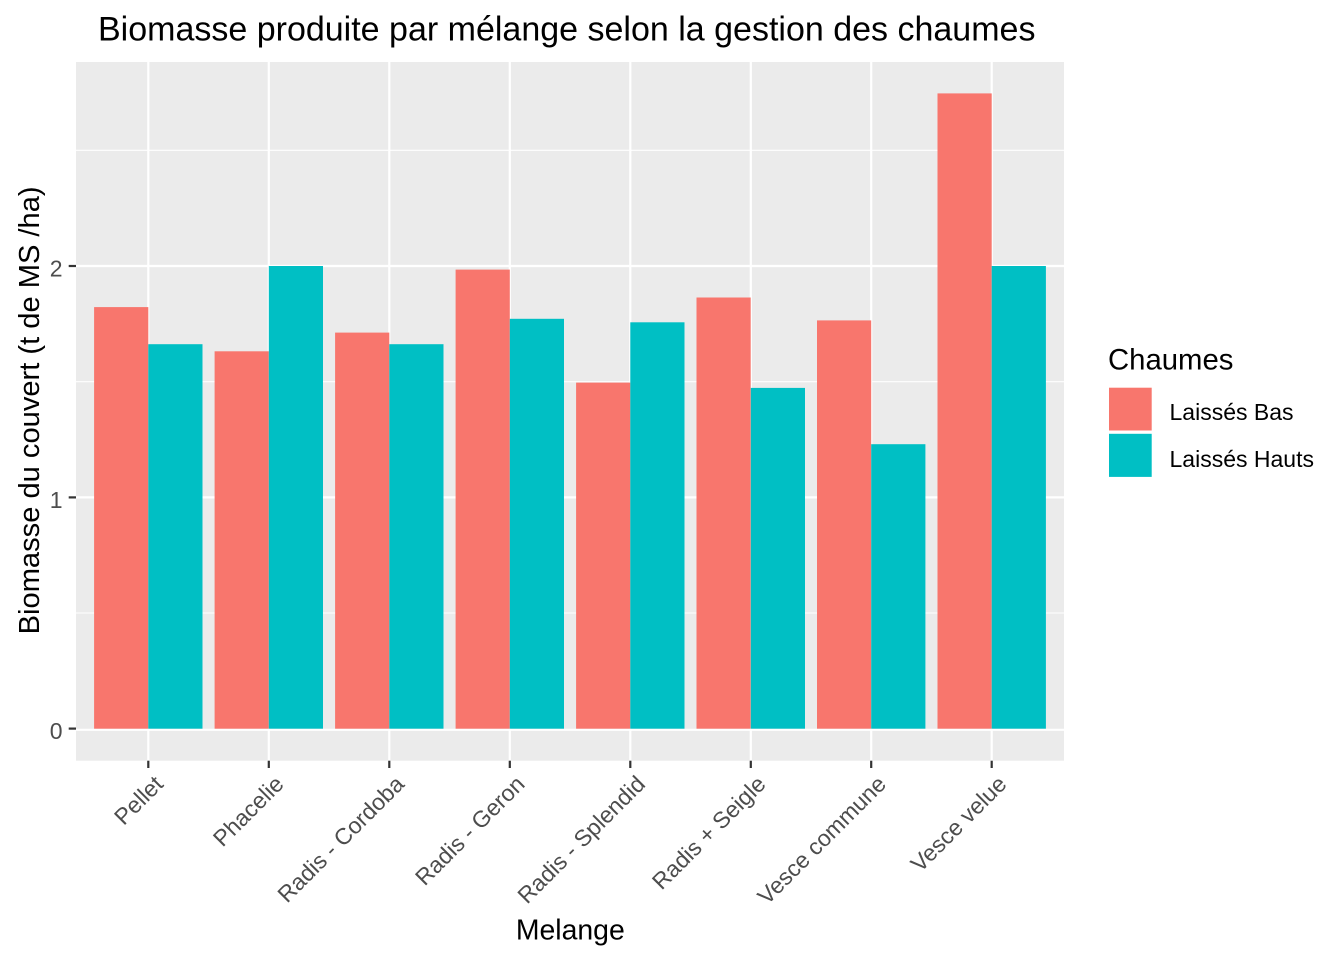 The height and width of the screenshot is (965, 1344). What do you see at coordinates (570, 931) in the screenshot?
I see `svg-text: Melange` at bounding box center [570, 931].